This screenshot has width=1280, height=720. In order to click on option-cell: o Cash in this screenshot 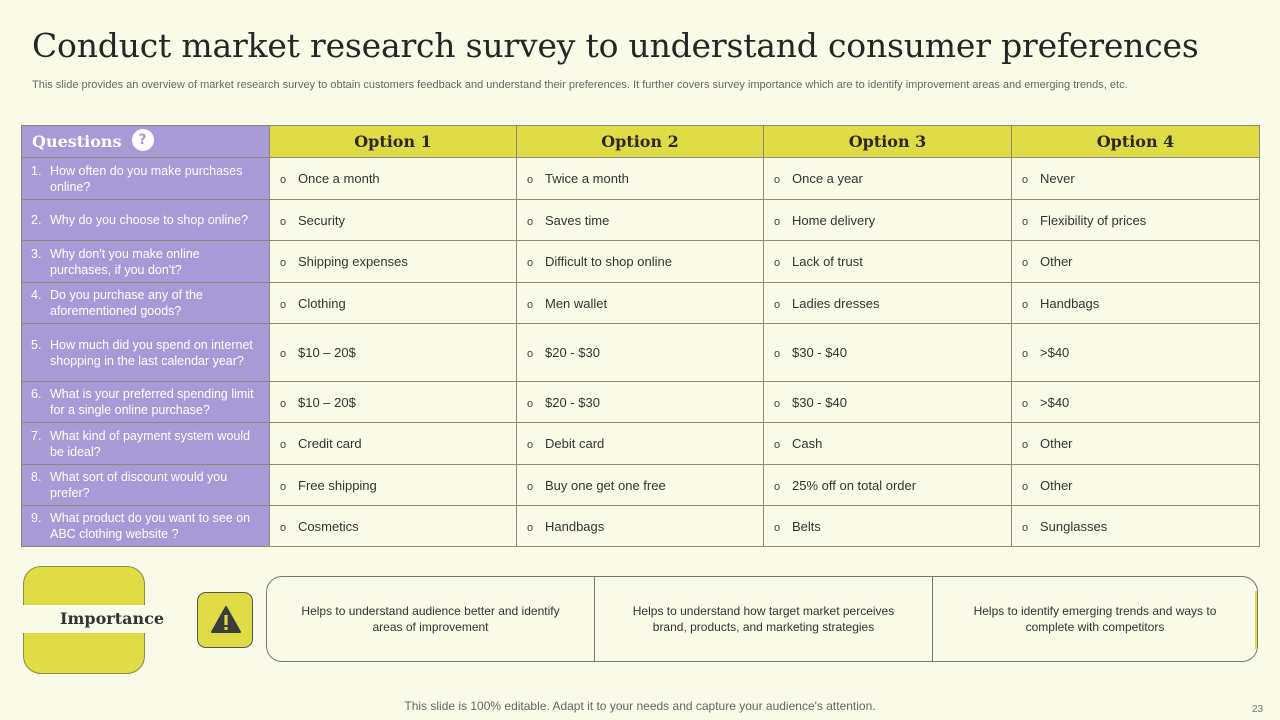, I will do `click(887, 443)`.